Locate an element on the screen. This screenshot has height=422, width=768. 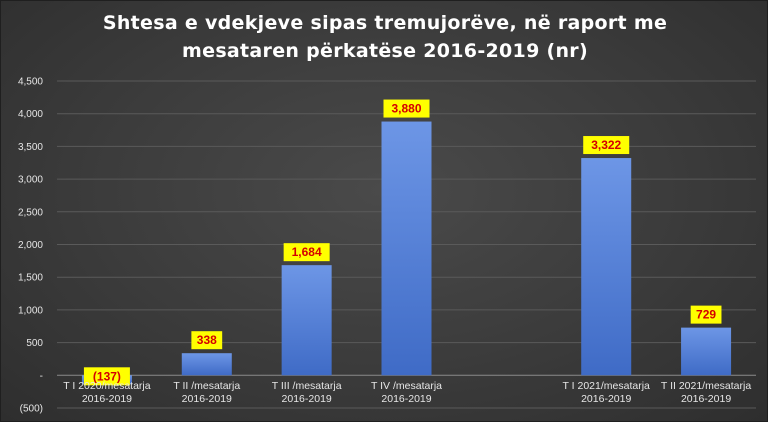
y-tick-label: 4,500 is located at coordinates (30, 82).